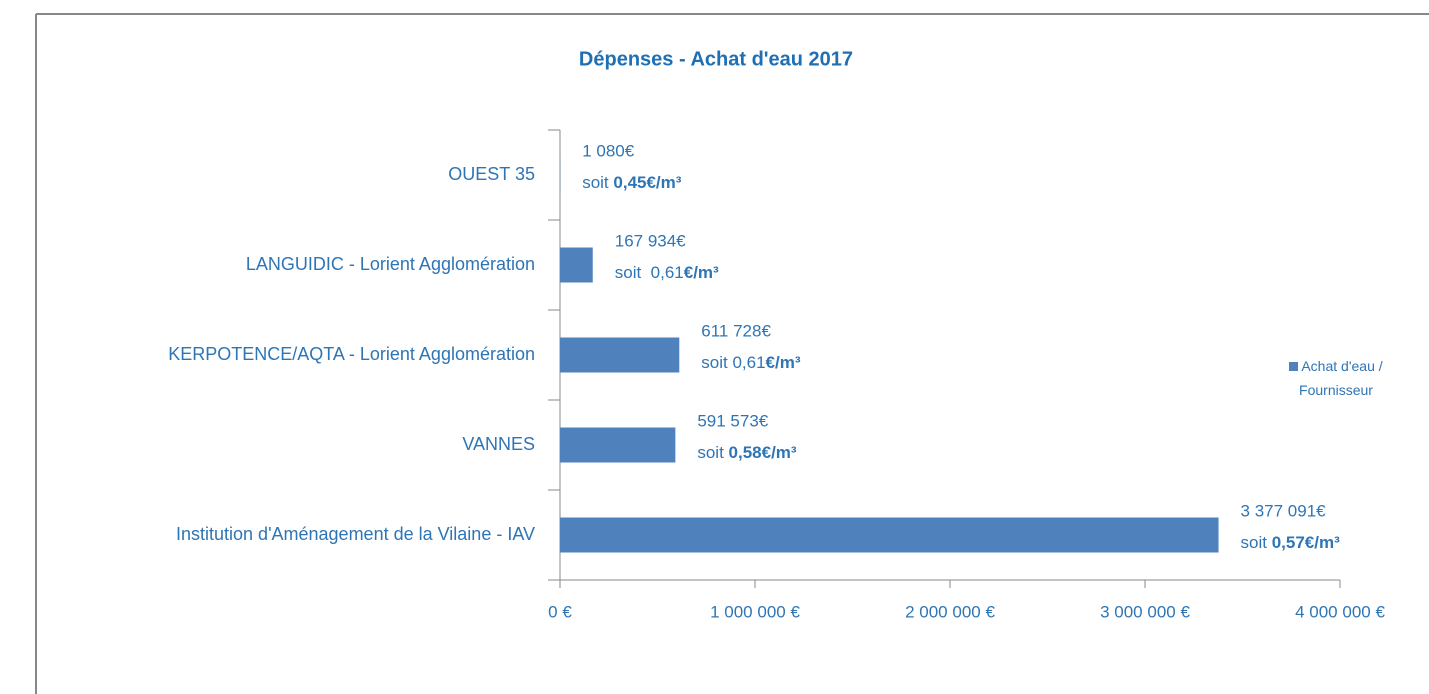 The width and height of the screenshot is (1429, 694). I want to click on value-label: 3 377 091€, so click(1284, 510).